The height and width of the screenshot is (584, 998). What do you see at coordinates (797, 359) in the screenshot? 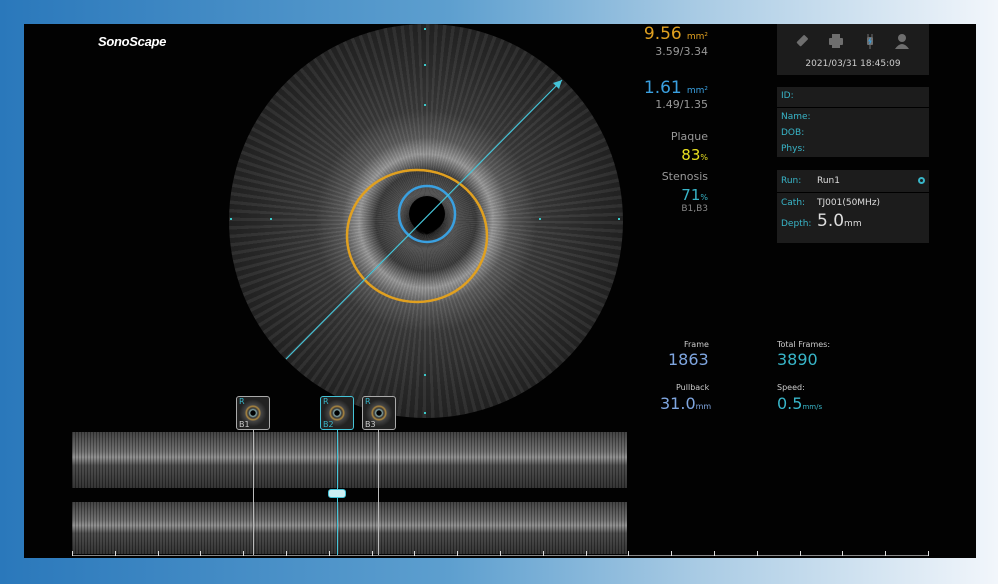
I see `total-frames-value: 3890` at bounding box center [797, 359].